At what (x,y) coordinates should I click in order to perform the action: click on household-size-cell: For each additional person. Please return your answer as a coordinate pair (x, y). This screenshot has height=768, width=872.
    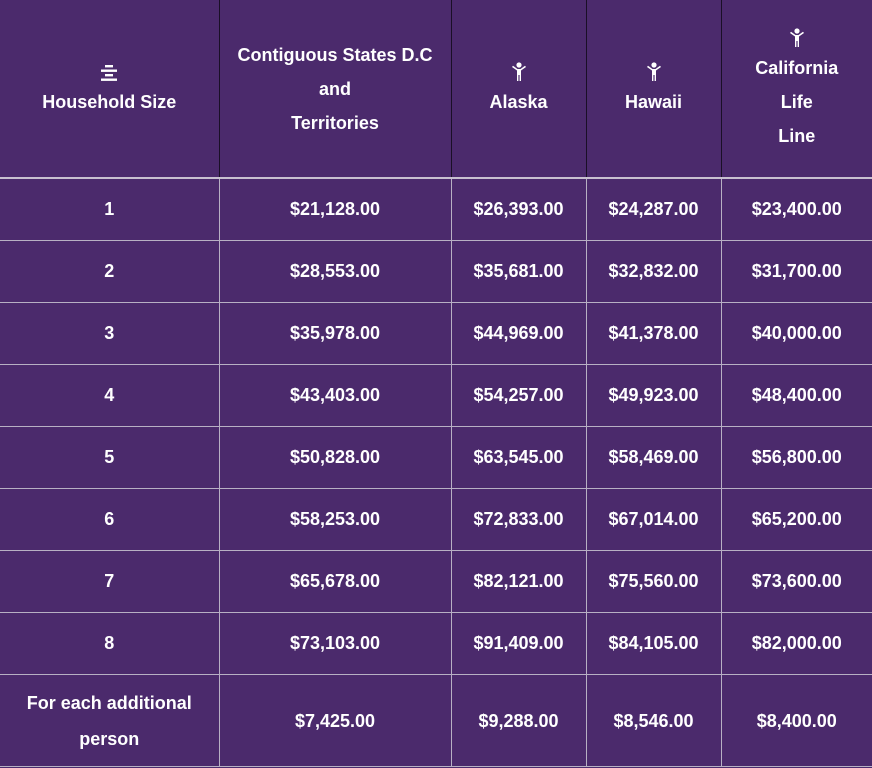
    Looking at the image, I should click on (110, 720).